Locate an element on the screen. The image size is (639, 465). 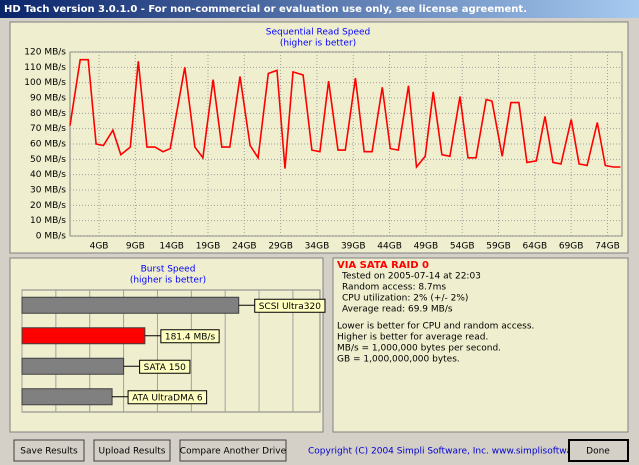
note-line: GB = 1,000,000,000 bytes. is located at coordinates (398, 360).